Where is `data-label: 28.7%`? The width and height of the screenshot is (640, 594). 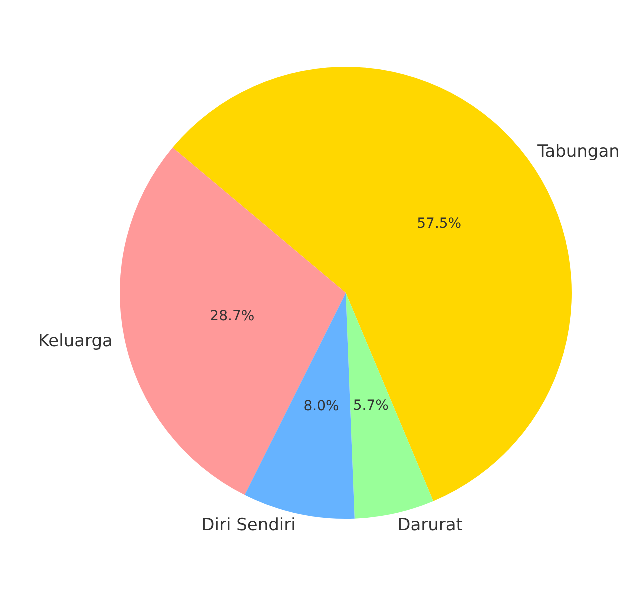 data-label: 28.7% is located at coordinates (232, 316).